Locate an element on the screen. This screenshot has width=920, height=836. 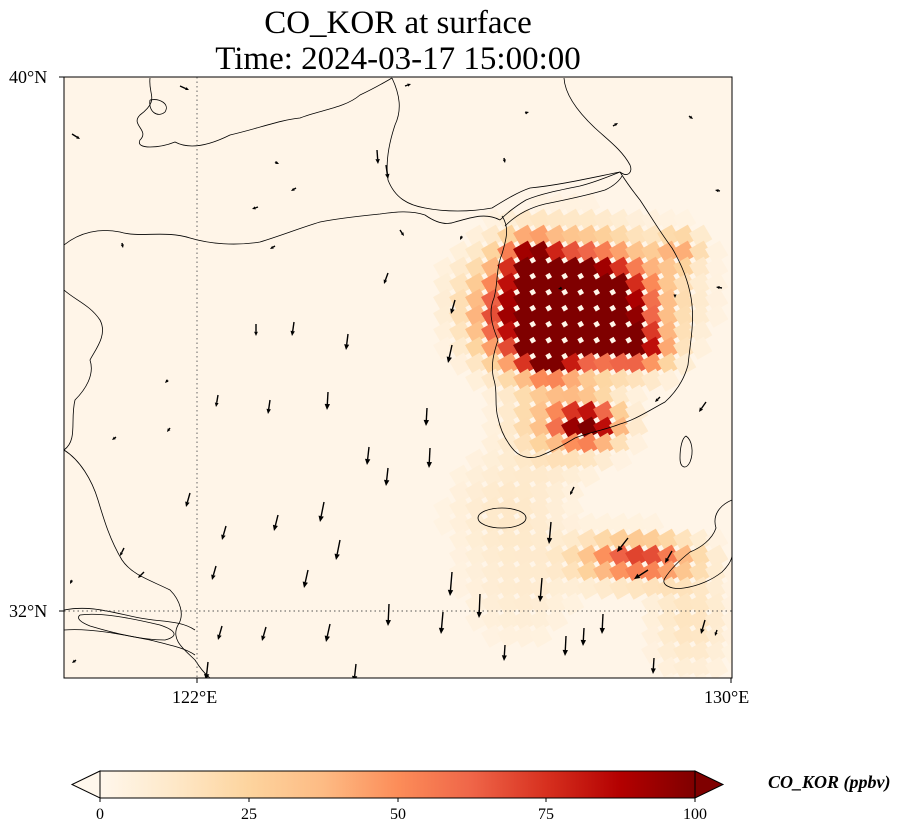
colorbar-gradient is located at coordinates (397, 784).